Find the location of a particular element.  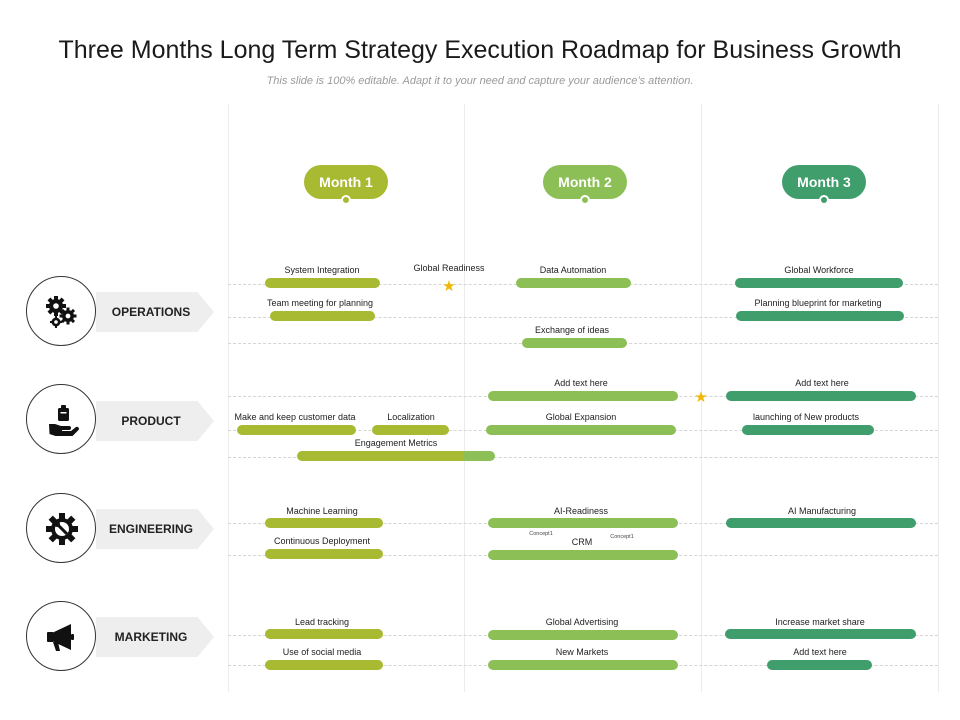

wrench-gear-icon is located at coordinates (62, 529).